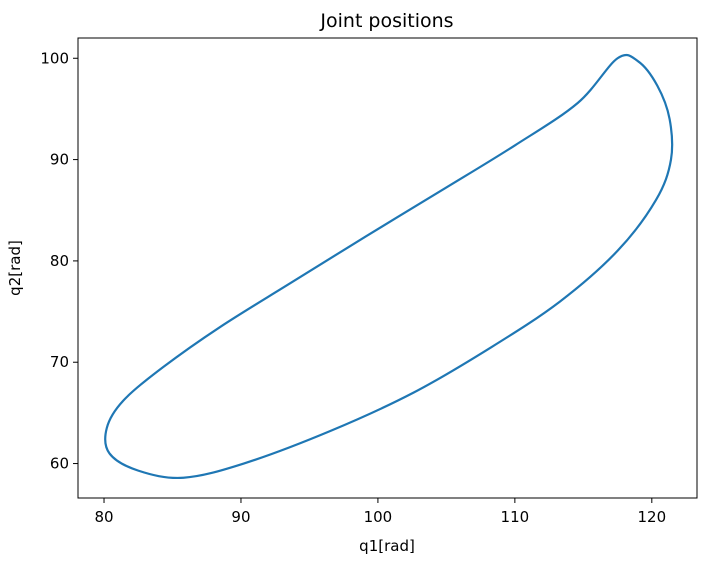 This screenshot has height=561, width=727. Describe the element at coordinates (515, 517) in the screenshot. I see `x-tick-label: 110` at that location.